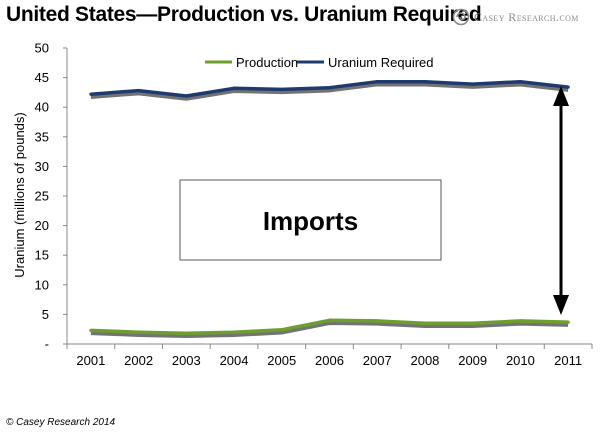  I want to click on y-tick-label: 5, so click(45, 314).